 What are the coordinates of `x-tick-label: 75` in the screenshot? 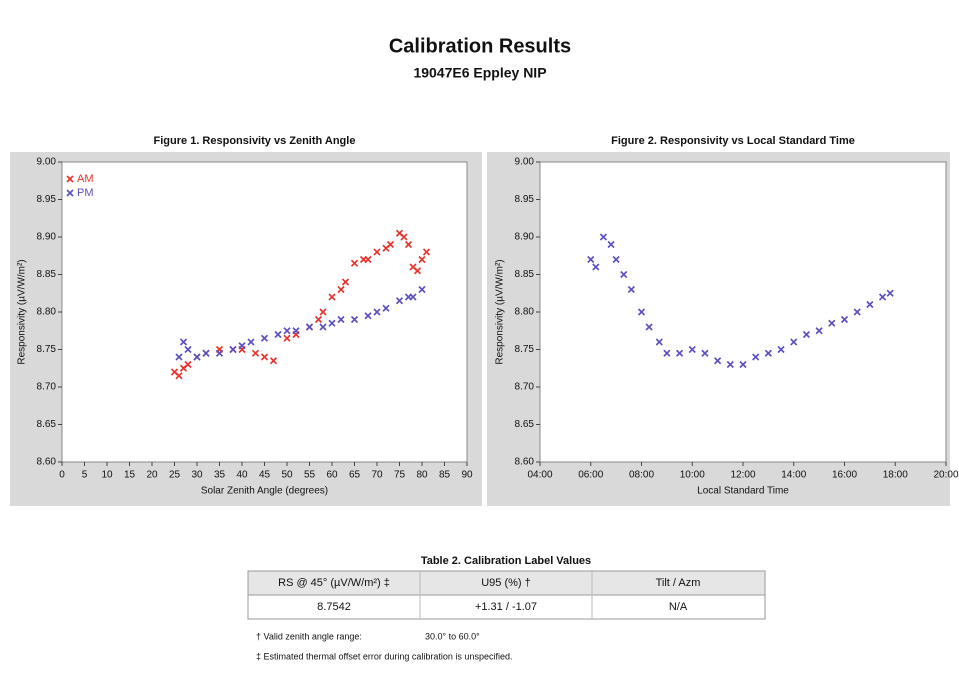 It's located at (400, 475).